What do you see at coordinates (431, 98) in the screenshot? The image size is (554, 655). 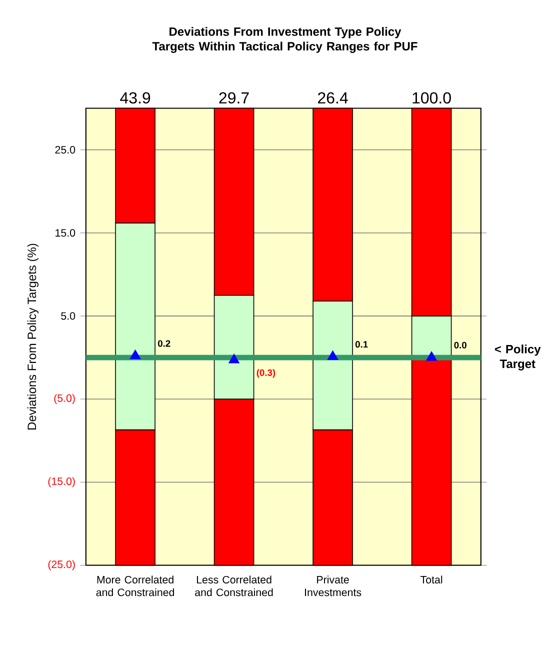 I see `annotation: 100.0` at bounding box center [431, 98].